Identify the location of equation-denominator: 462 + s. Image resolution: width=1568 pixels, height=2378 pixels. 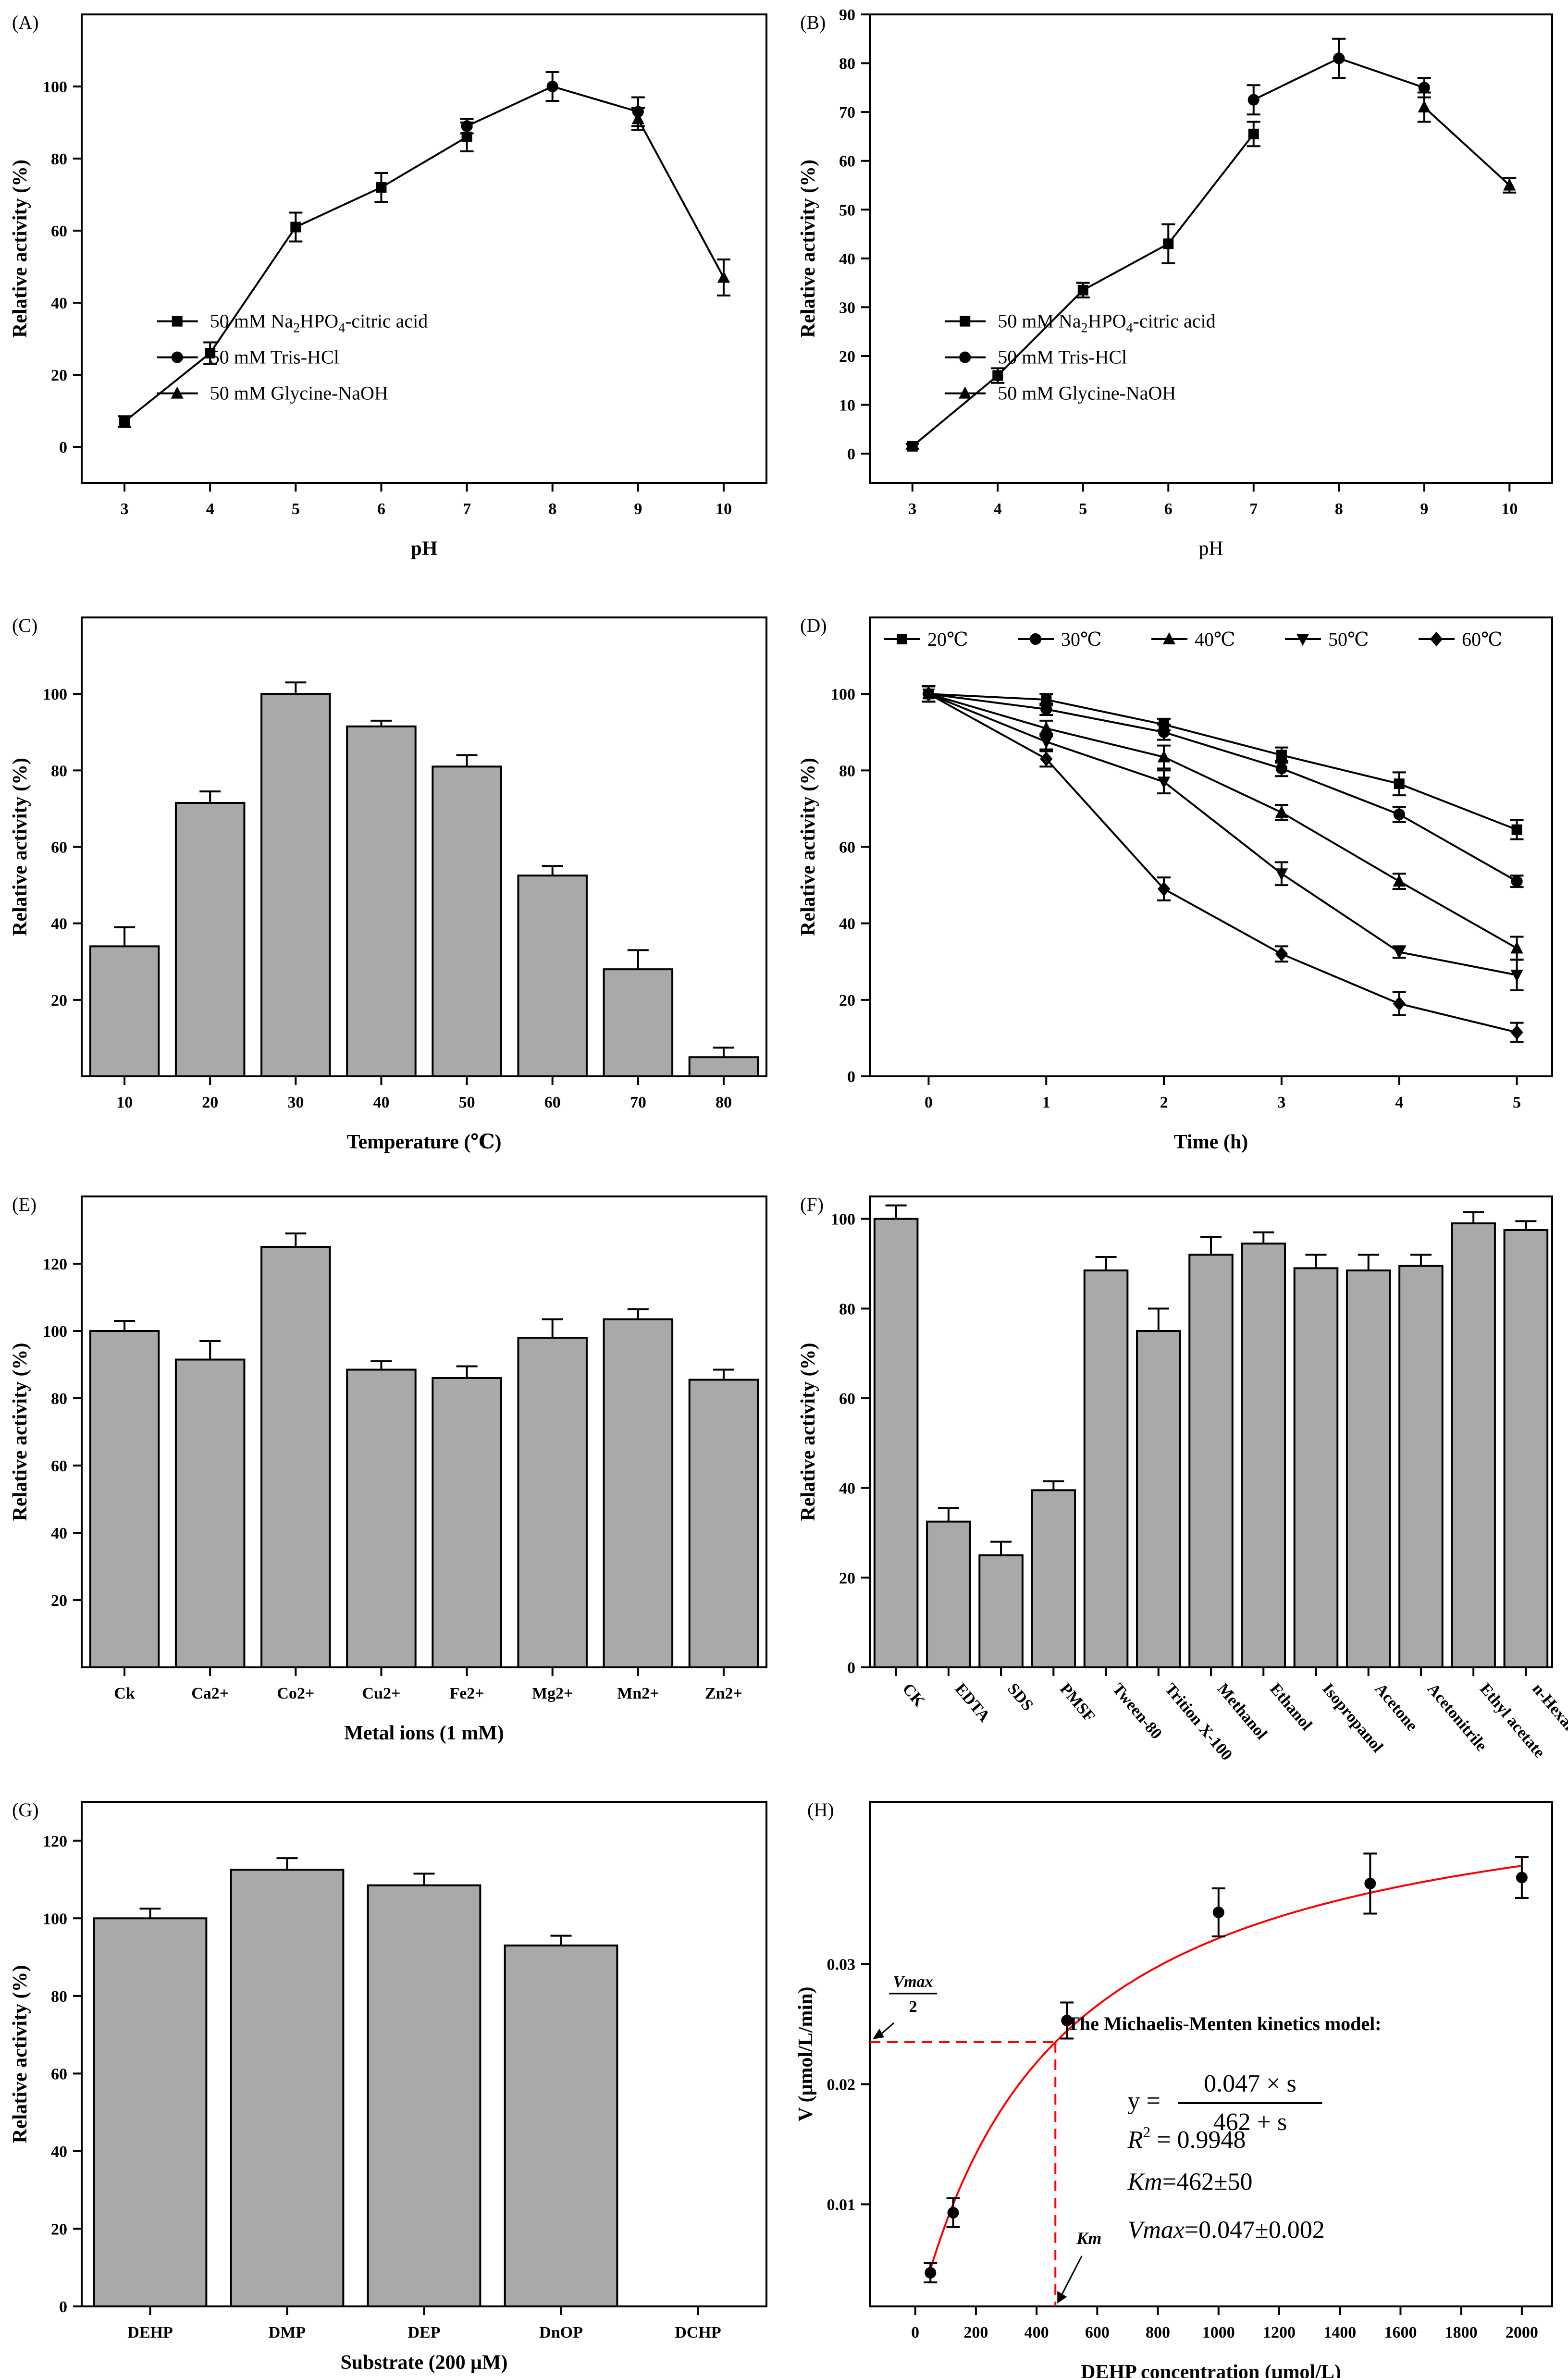
(1250, 2122).